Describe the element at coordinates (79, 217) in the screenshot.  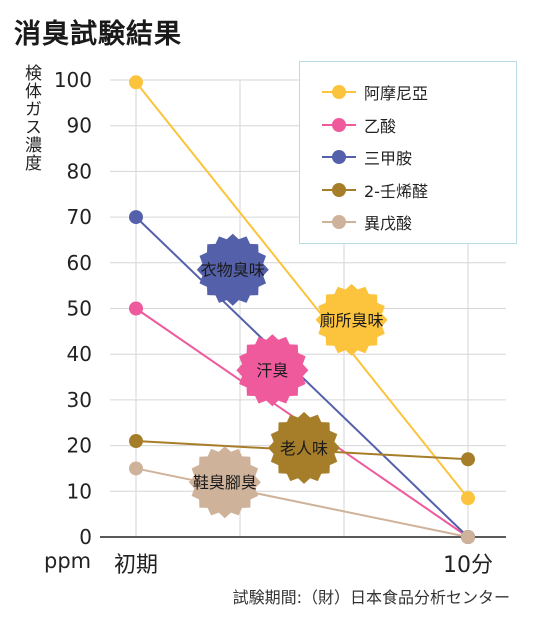
I see `y-tick-label: 70` at that location.